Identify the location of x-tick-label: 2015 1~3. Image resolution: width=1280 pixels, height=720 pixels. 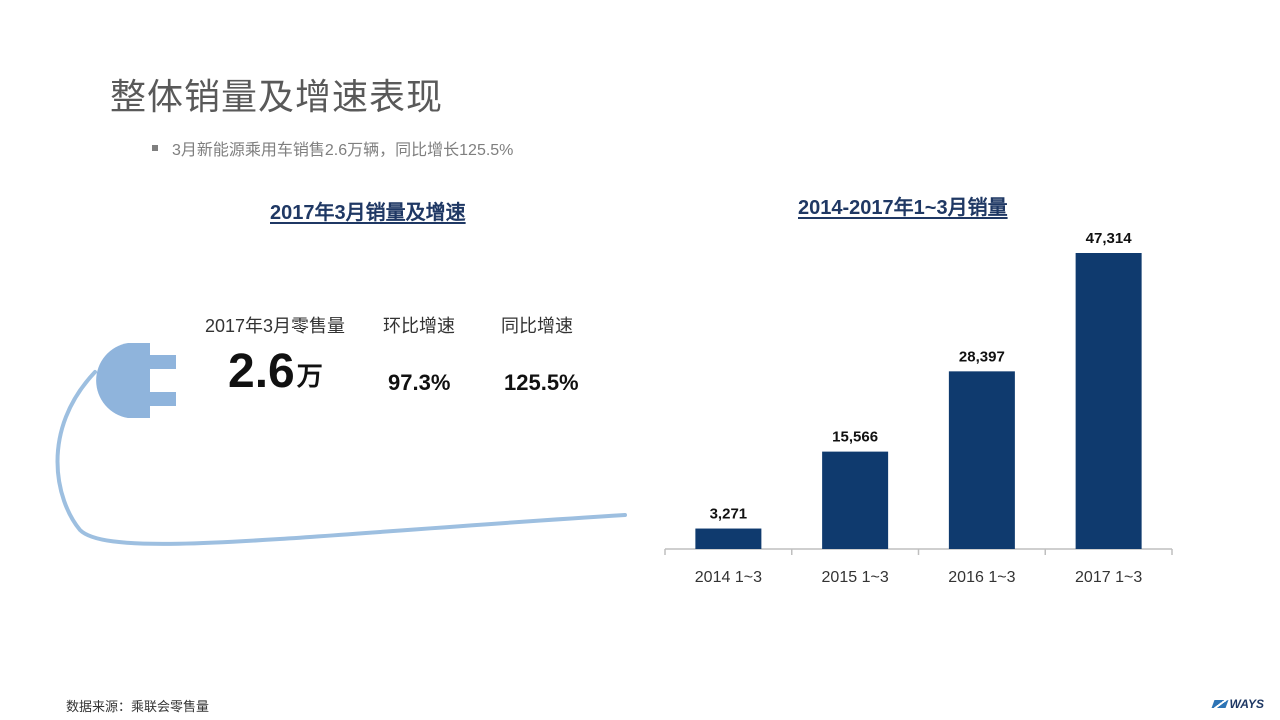
(855, 577).